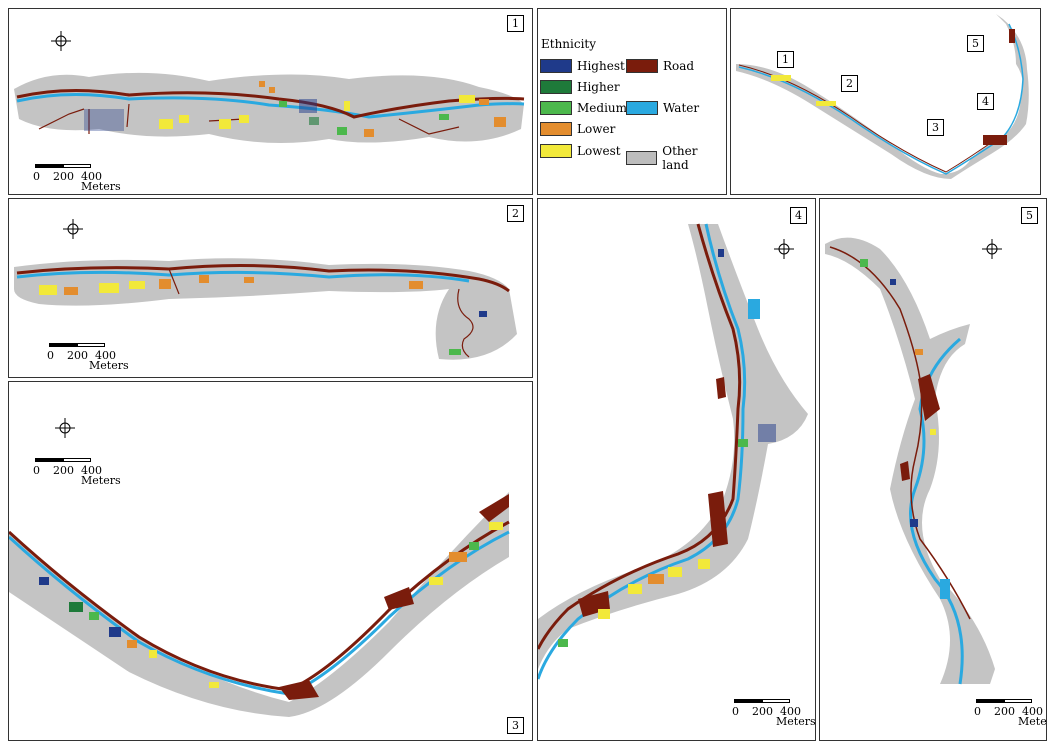 The height and width of the screenshot is (743, 1047). I want to click on legend-item-medium: Medium, so click(583, 108).